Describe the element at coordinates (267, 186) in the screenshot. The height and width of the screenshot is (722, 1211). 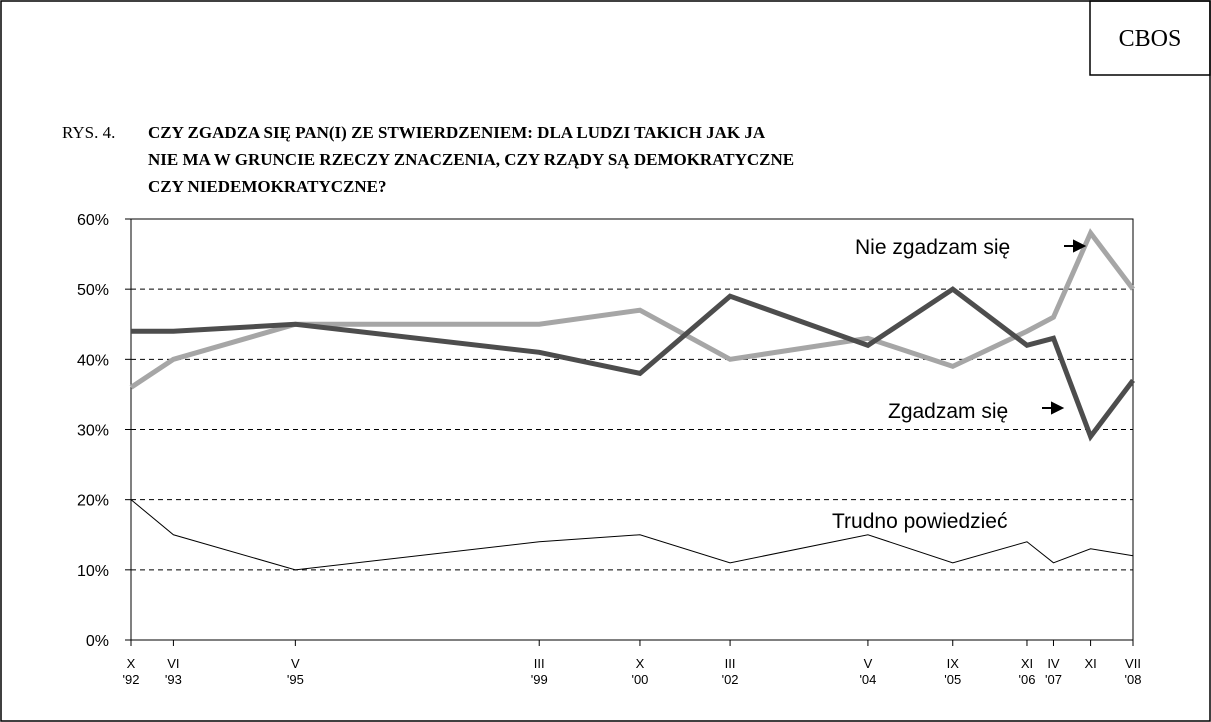
I see `title-line: CZY NIEDEMOKRATYCZNE?` at that location.